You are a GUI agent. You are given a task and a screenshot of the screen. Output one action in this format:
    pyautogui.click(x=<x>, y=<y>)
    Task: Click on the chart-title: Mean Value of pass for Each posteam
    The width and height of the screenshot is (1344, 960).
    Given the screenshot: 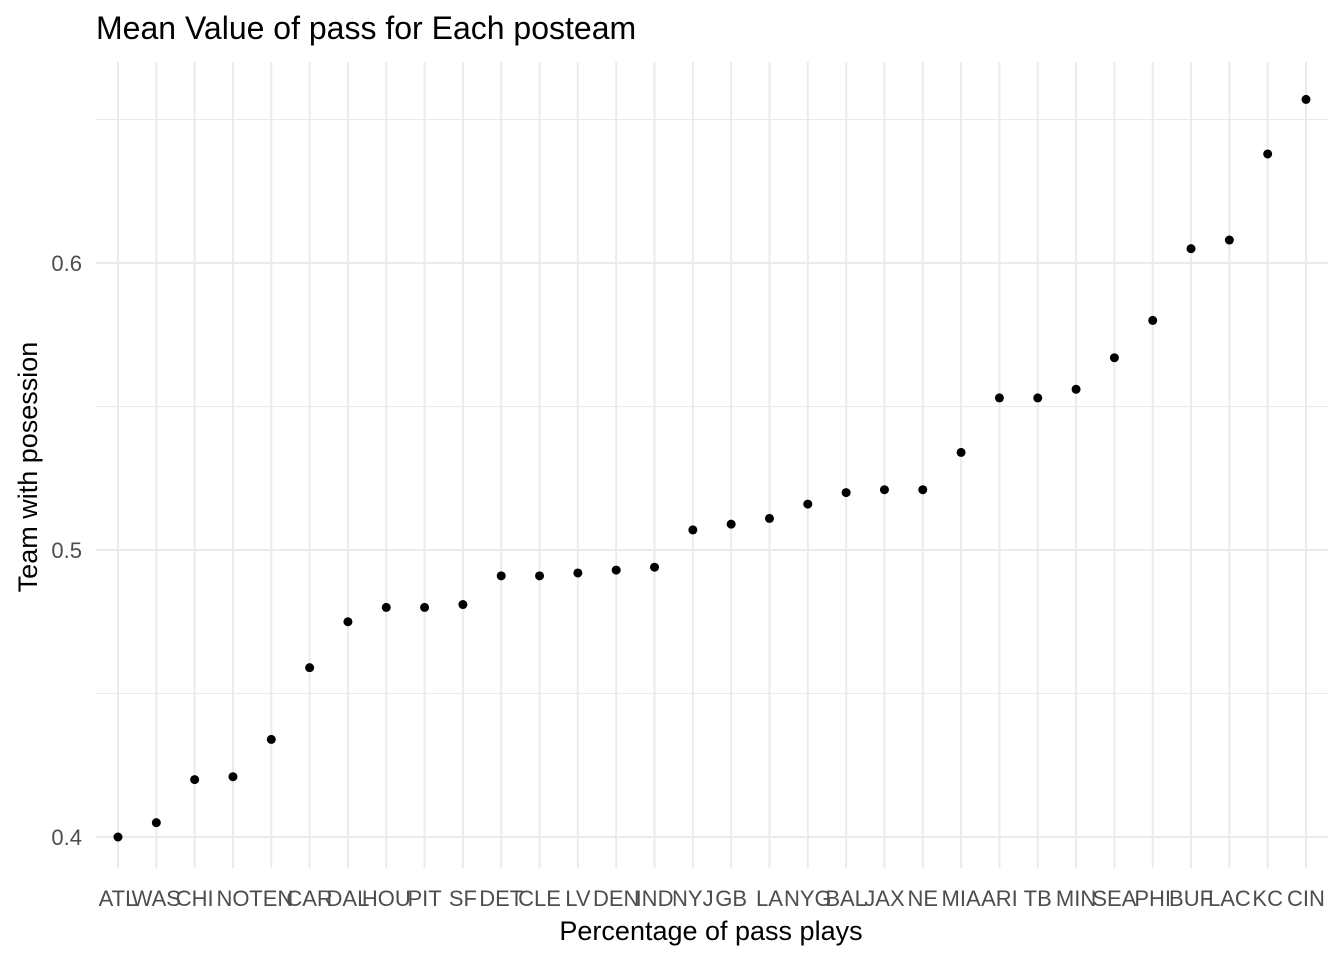 What is the action you would take?
    pyautogui.click(x=366, y=28)
    